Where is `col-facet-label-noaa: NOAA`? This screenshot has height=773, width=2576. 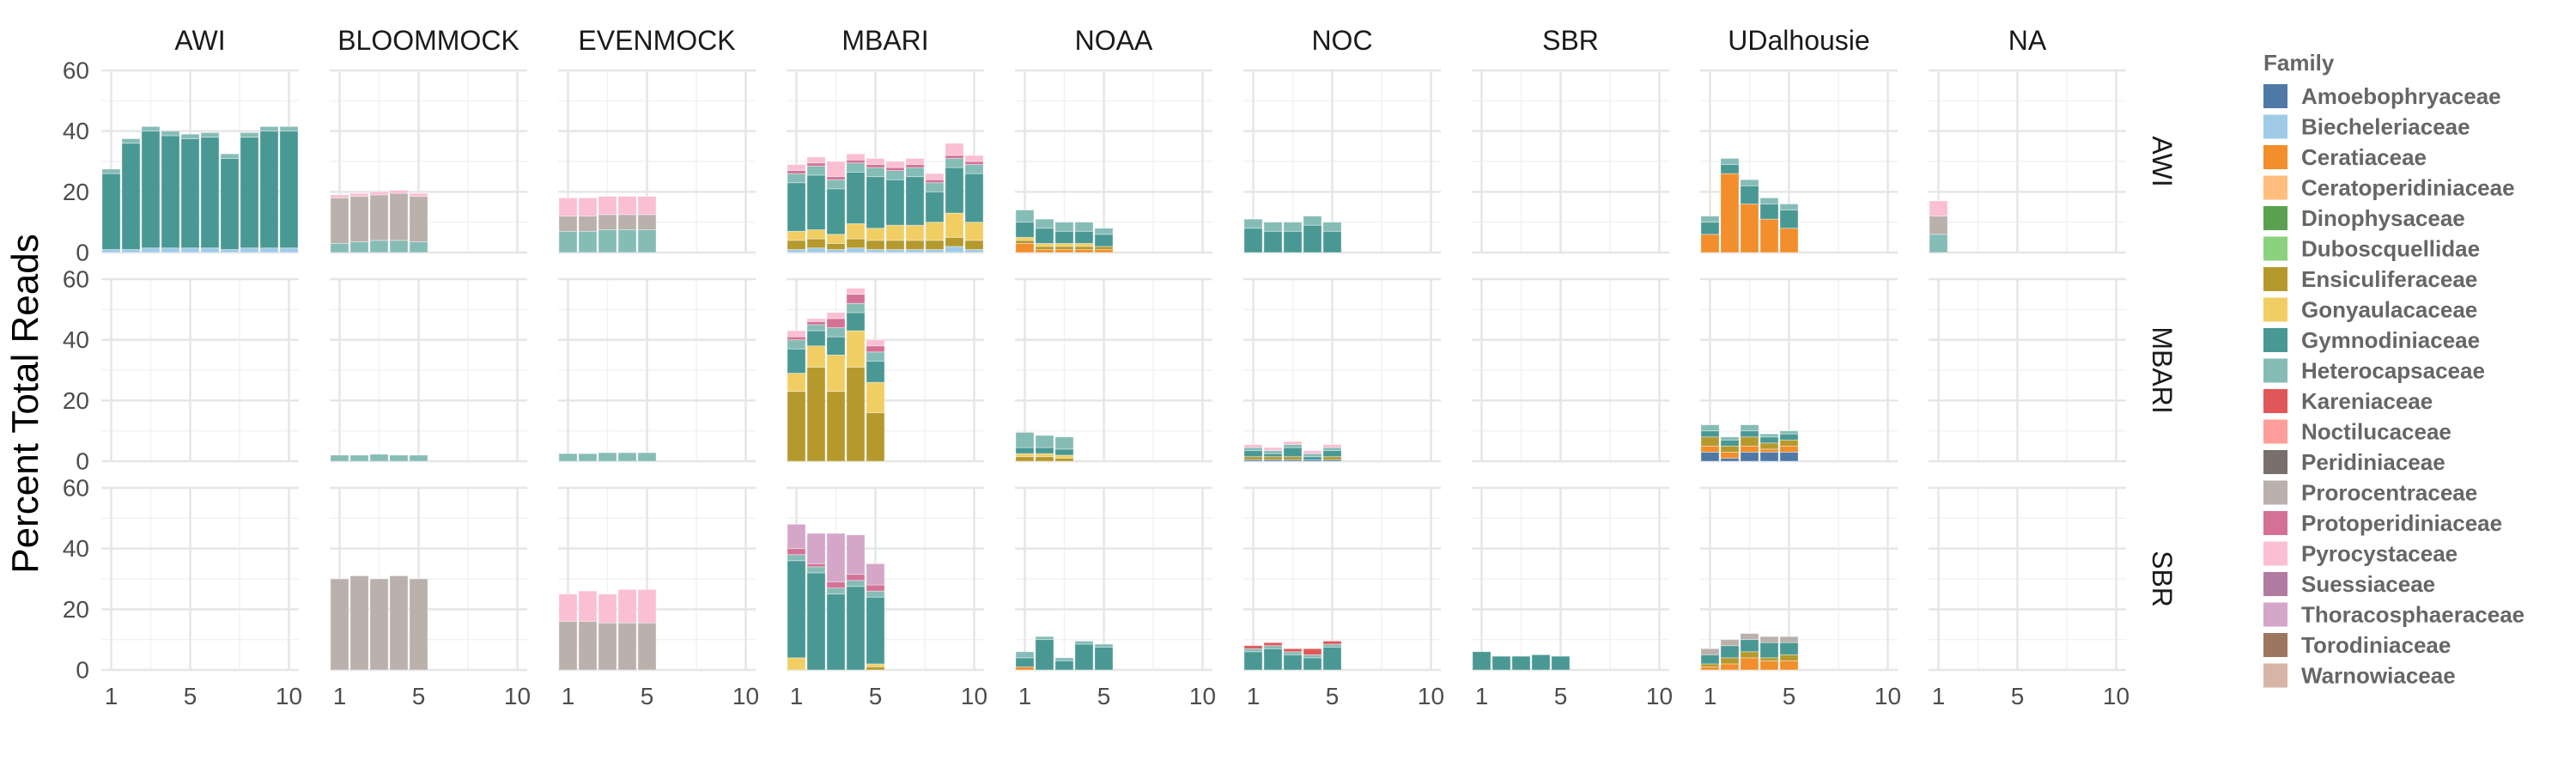
col-facet-label-noaa: NOAA is located at coordinates (1114, 40).